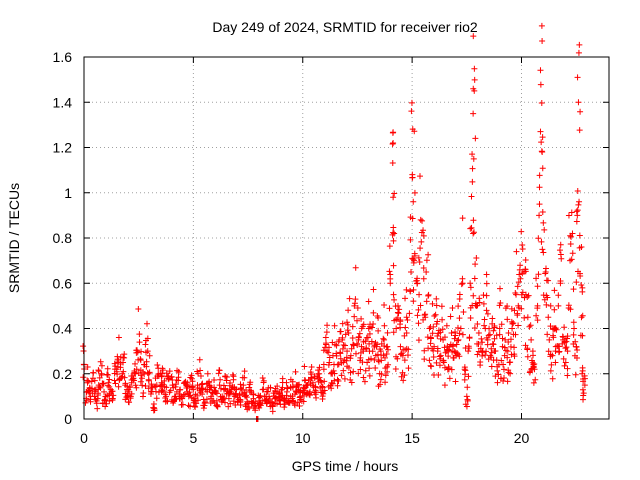 Image resolution: width=640 pixels, height=480 pixels. I want to click on x-tick-label: 15, so click(412, 438).